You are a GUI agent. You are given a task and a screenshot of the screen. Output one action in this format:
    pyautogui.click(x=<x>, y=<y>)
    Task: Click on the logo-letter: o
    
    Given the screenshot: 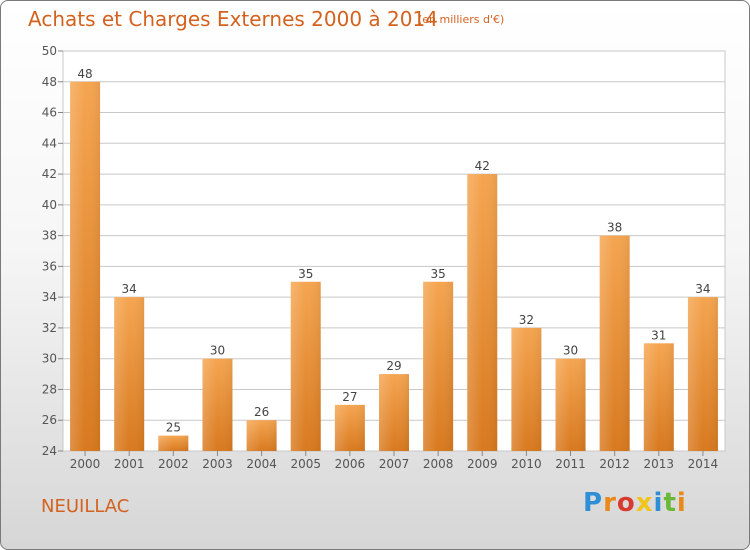 What is the action you would take?
    pyautogui.click(x=626, y=503)
    